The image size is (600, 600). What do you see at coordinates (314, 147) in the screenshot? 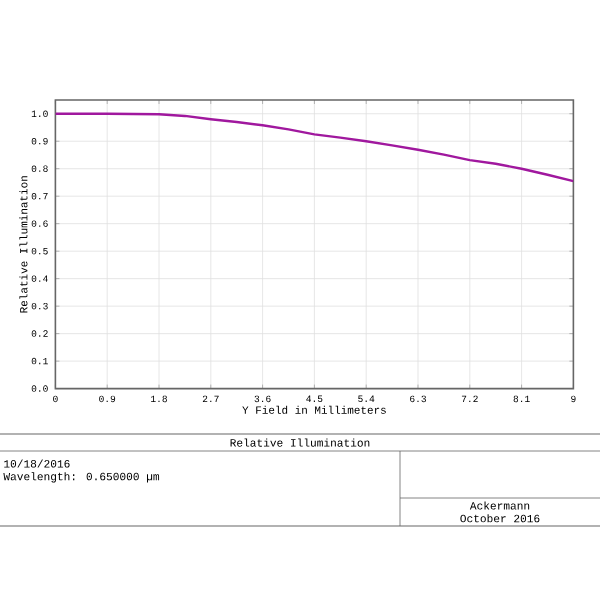
I see `line-series` at bounding box center [314, 147].